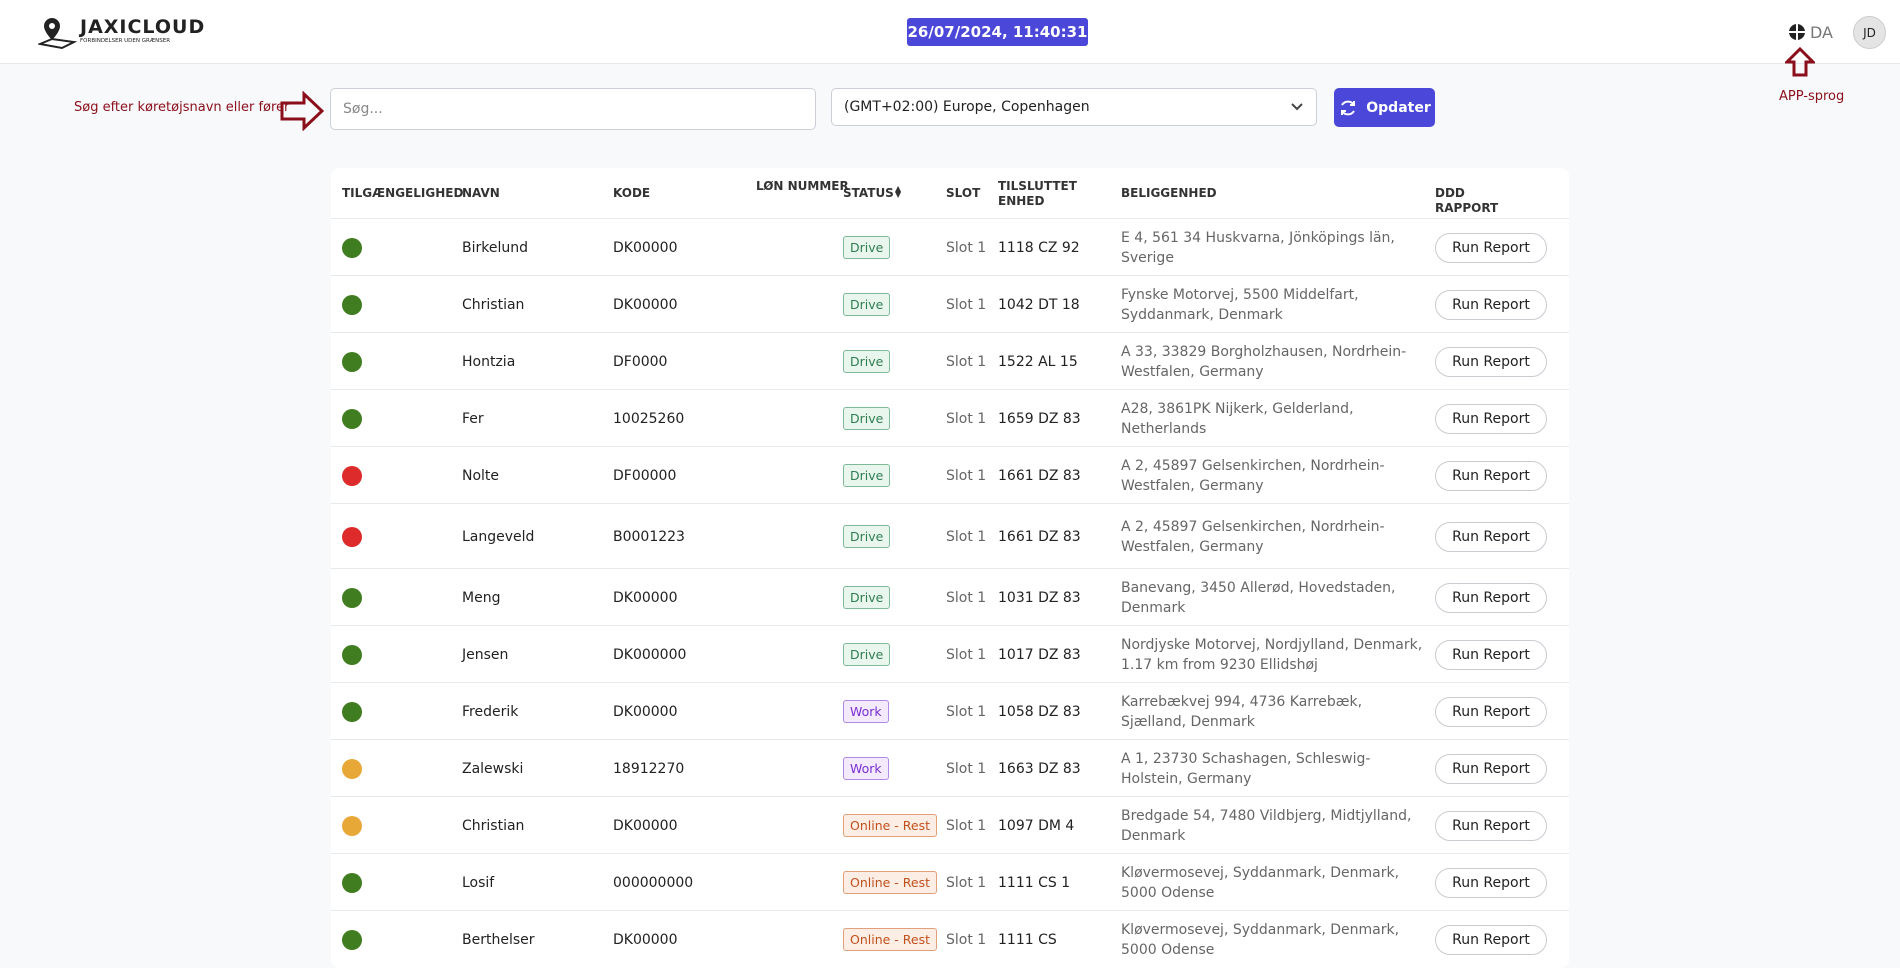  Describe the element at coordinates (493, 304) in the screenshot. I see `name: Christian` at that location.